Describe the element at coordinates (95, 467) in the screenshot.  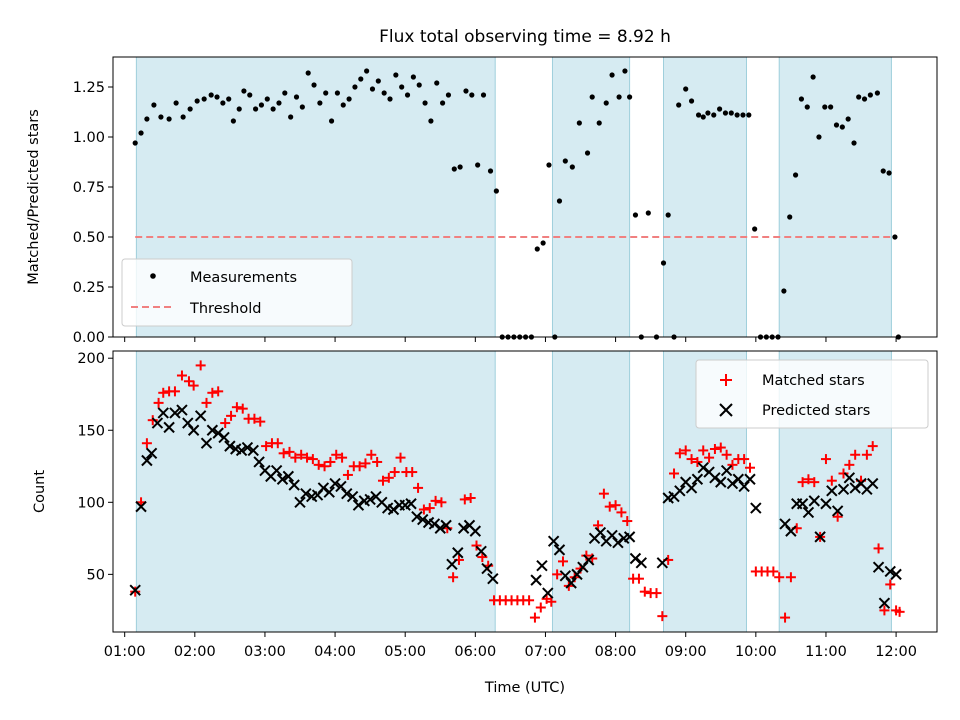
I see `bottom-y-axis-ticks: 50 100 150 200` at that location.